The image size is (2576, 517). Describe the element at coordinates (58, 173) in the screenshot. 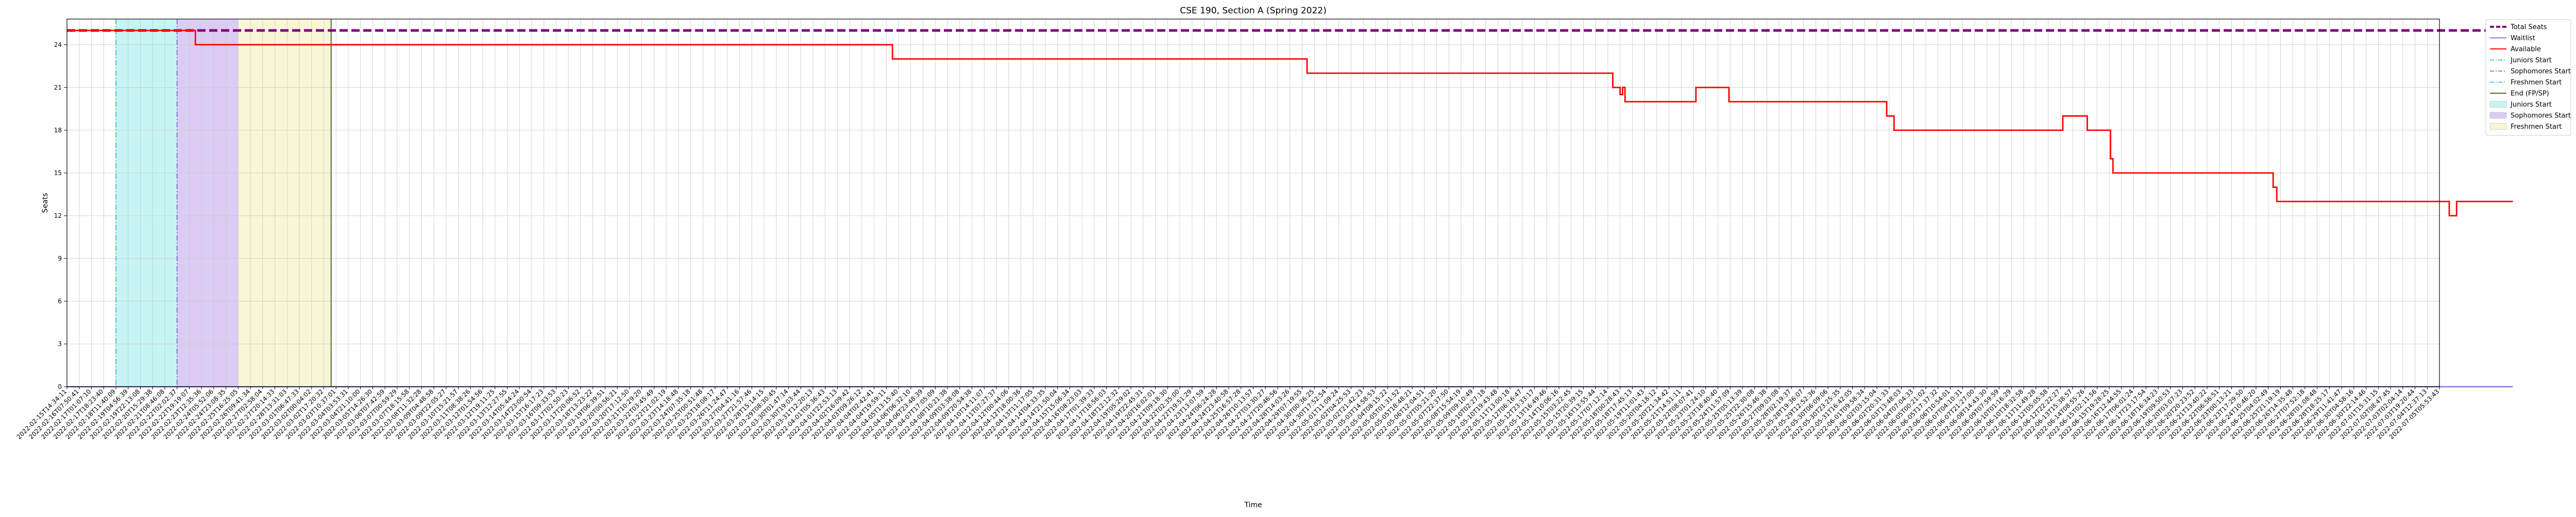

I see `y-tick-label: 15` at that location.